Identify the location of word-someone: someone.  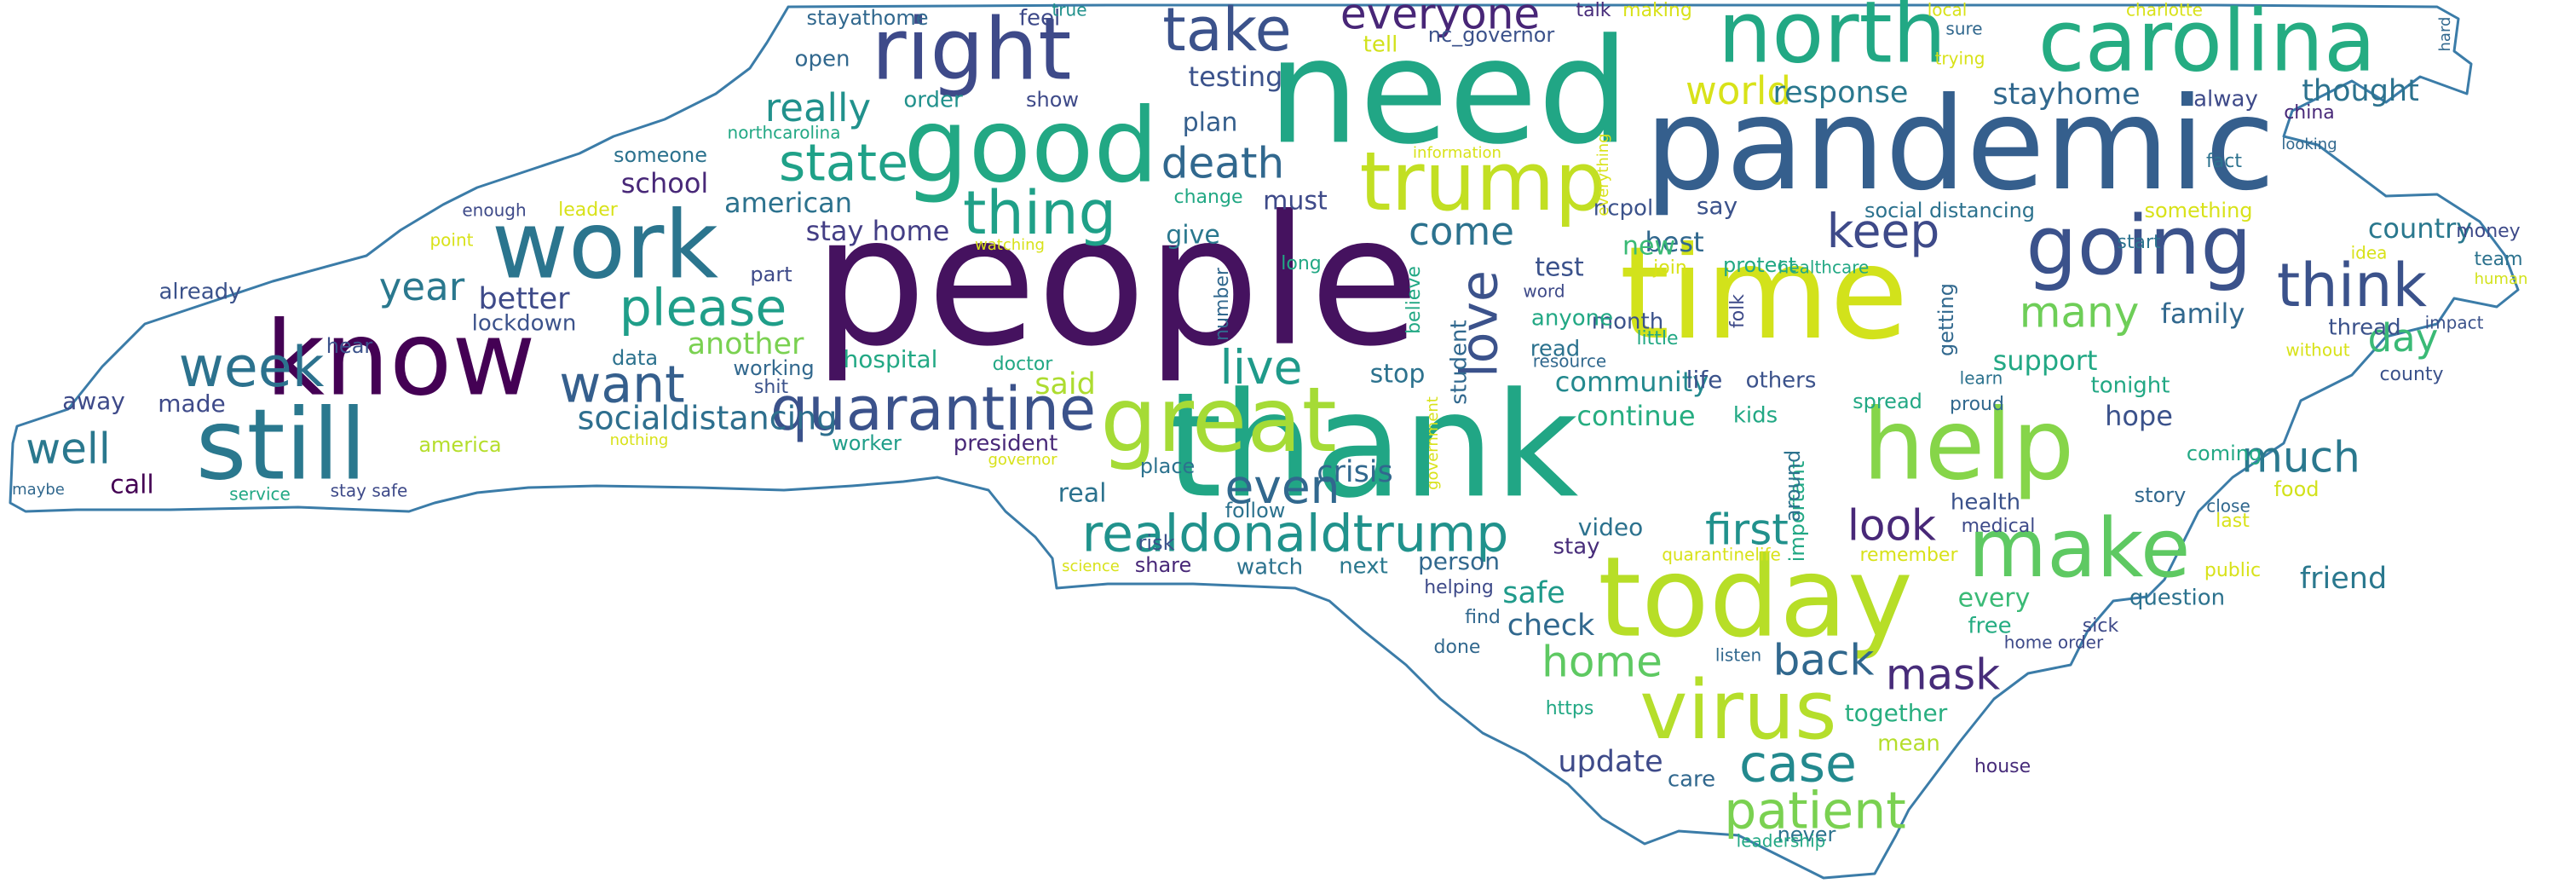
(660, 155).